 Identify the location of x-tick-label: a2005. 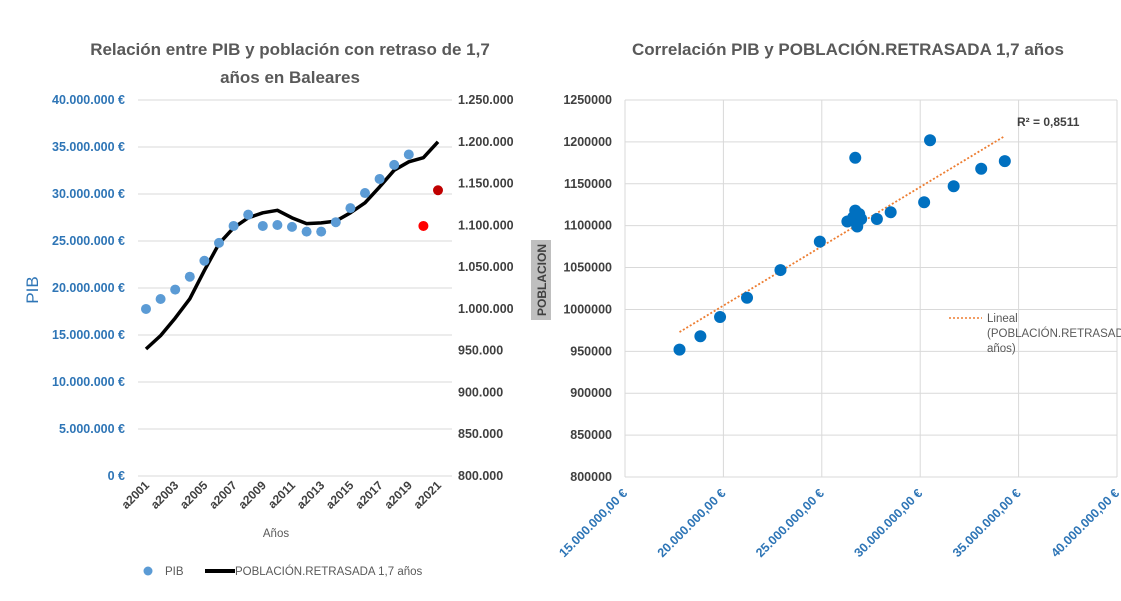
(194, 495).